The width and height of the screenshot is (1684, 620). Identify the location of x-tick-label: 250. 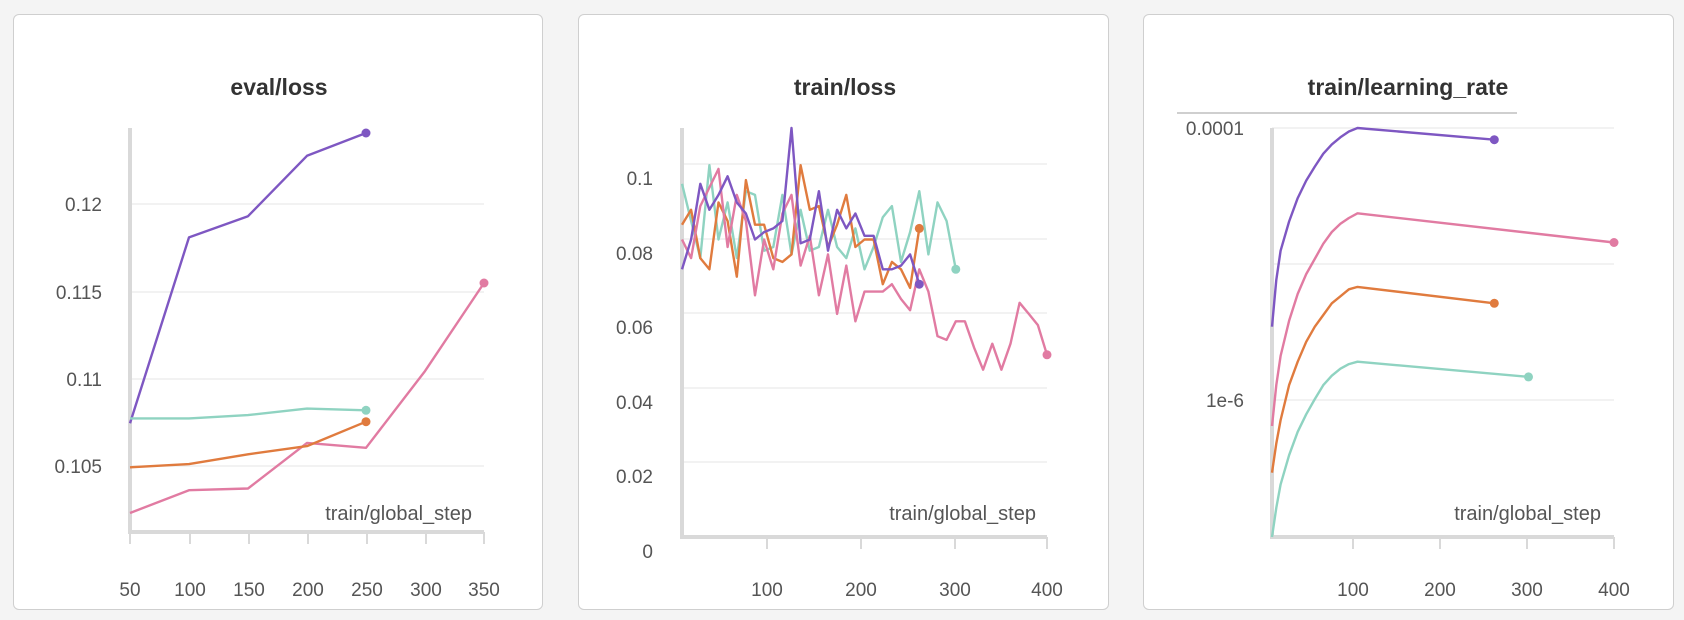
(367, 590).